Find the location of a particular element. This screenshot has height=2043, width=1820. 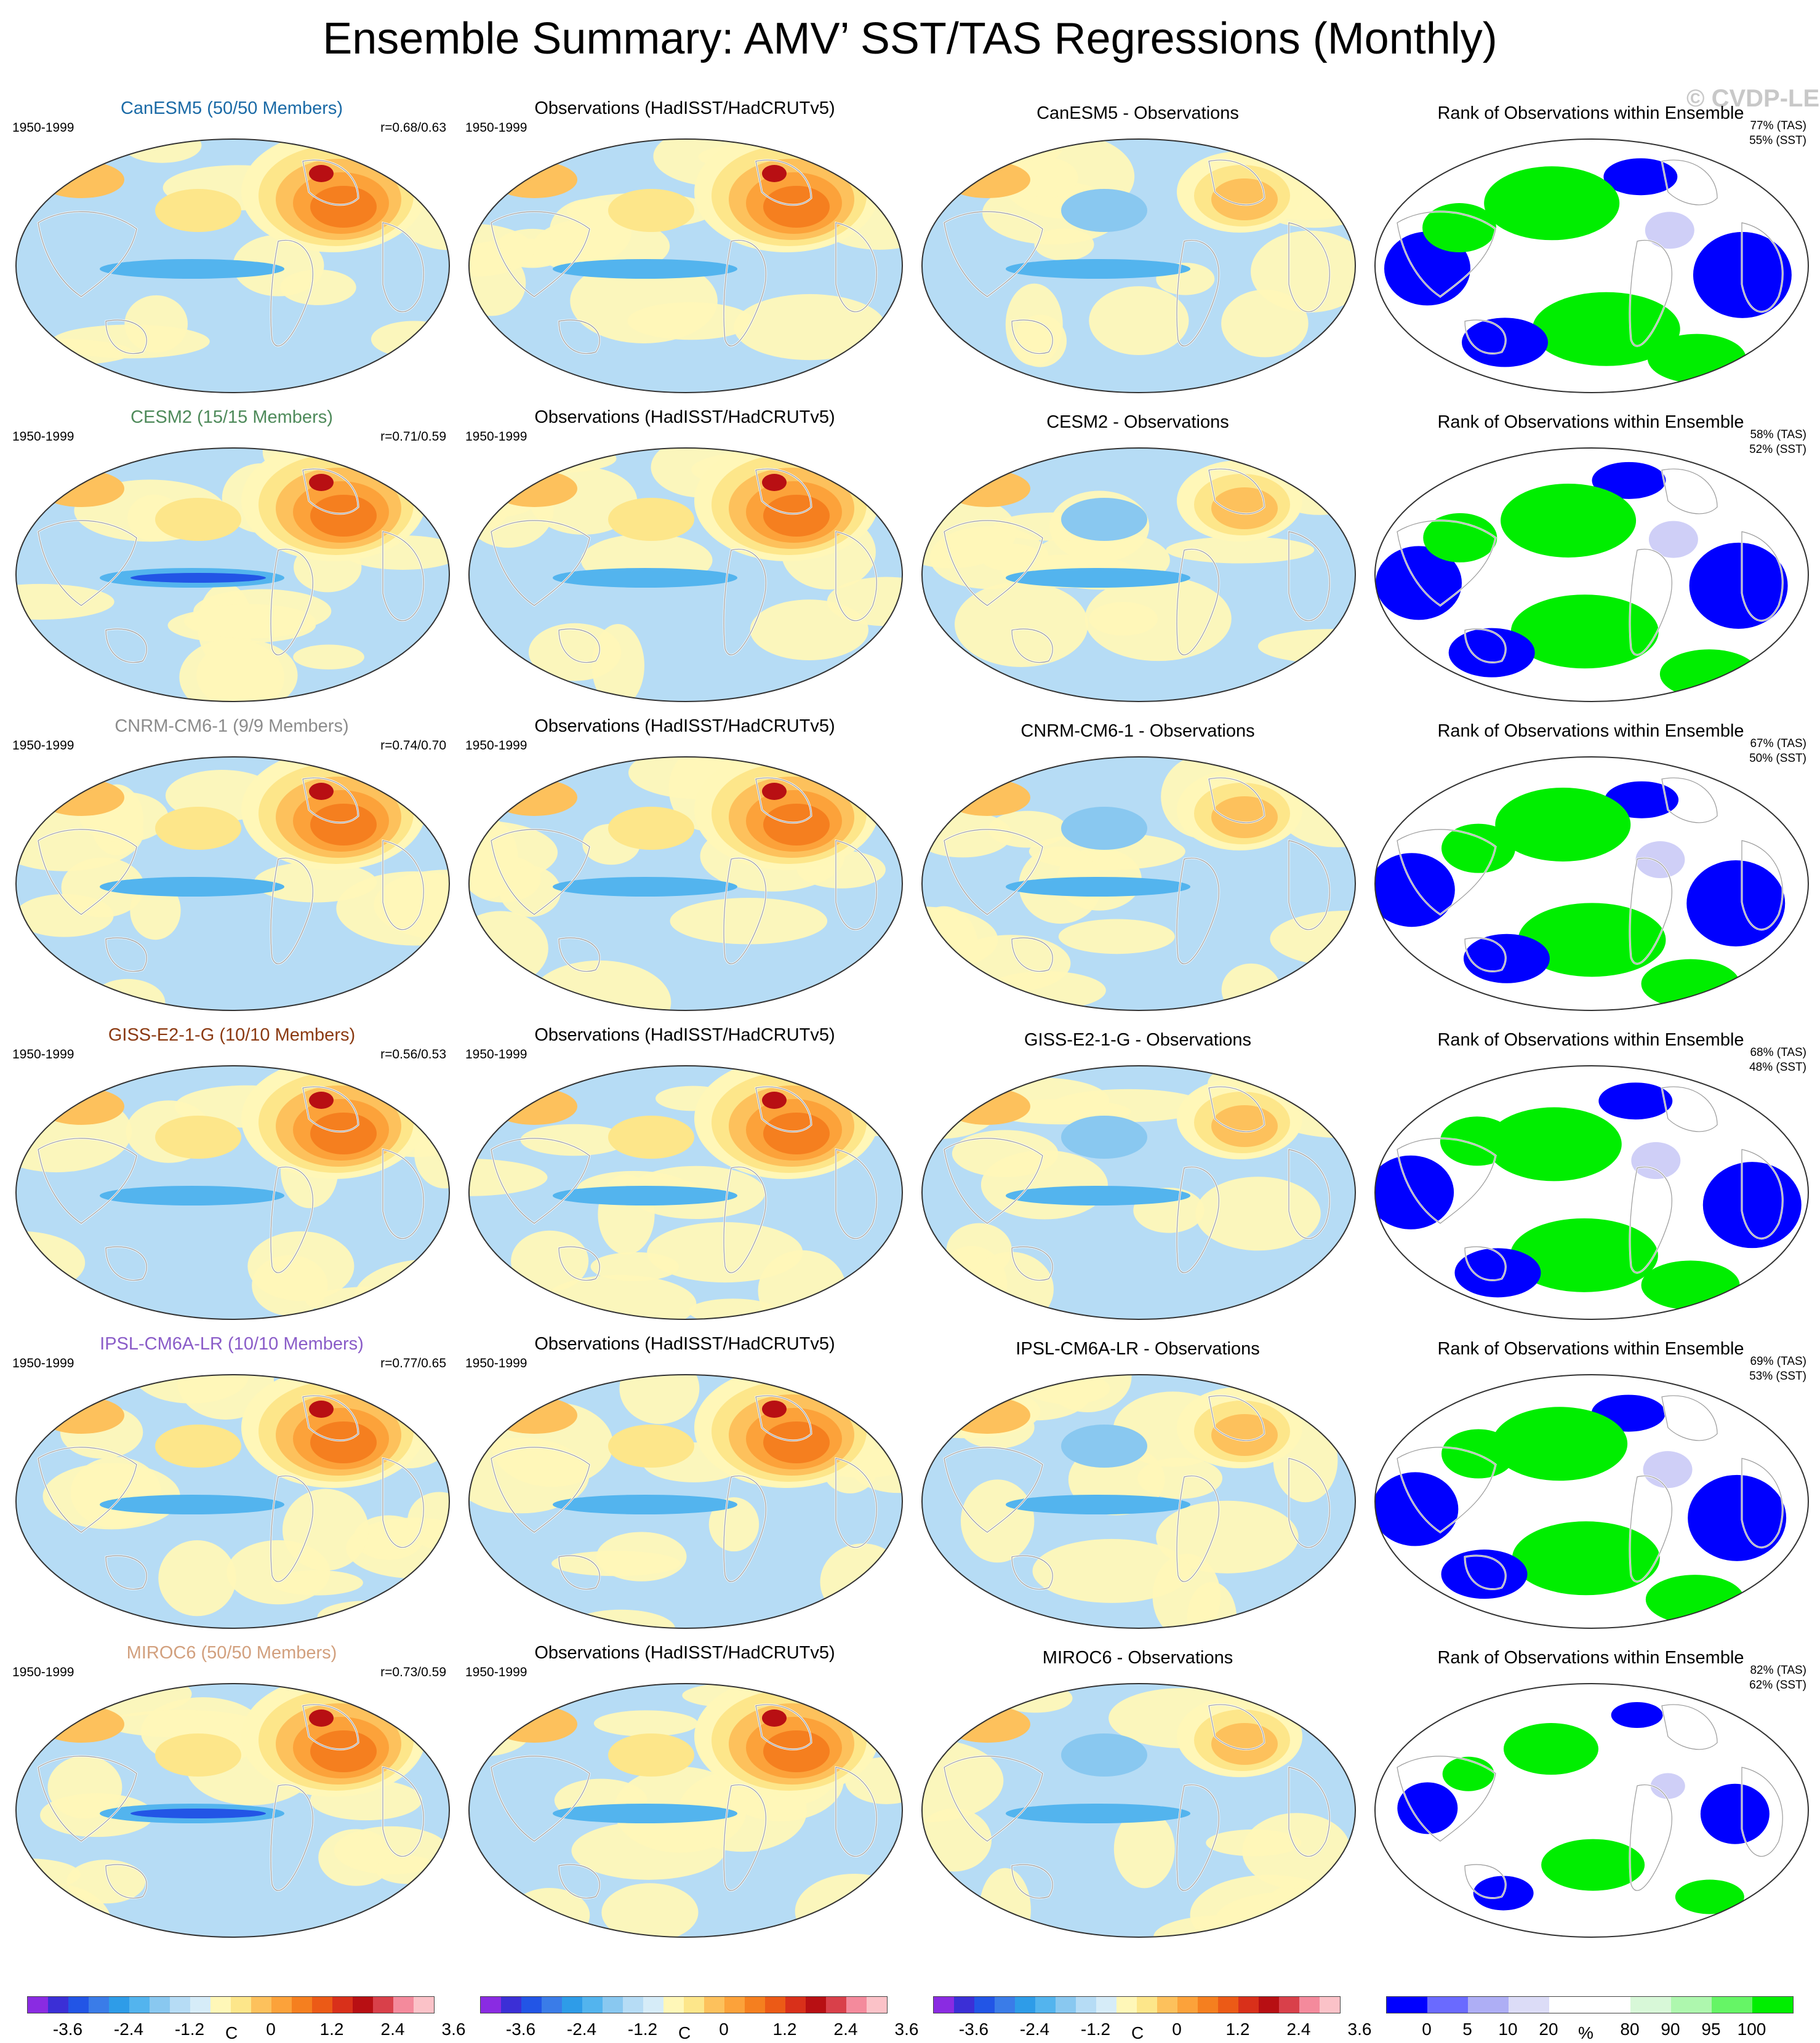

colorbar-tick-label: 100 is located at coordinates (1752, 2030).